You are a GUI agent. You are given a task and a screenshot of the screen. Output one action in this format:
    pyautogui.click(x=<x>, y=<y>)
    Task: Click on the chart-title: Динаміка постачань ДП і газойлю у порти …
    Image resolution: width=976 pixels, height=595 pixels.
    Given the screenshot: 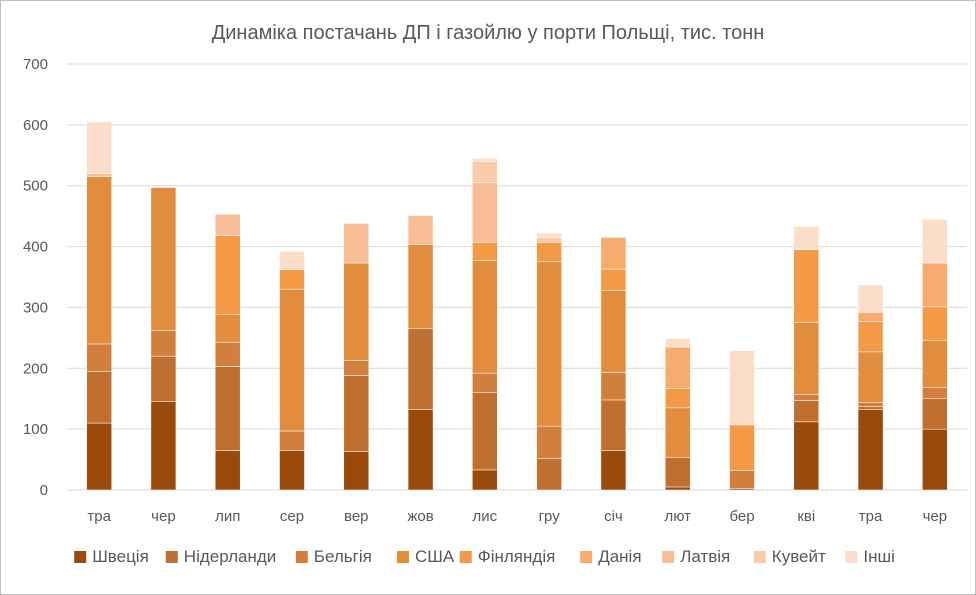 What is the action you would take?
    pyautogui.click(x=488, y=33)
    